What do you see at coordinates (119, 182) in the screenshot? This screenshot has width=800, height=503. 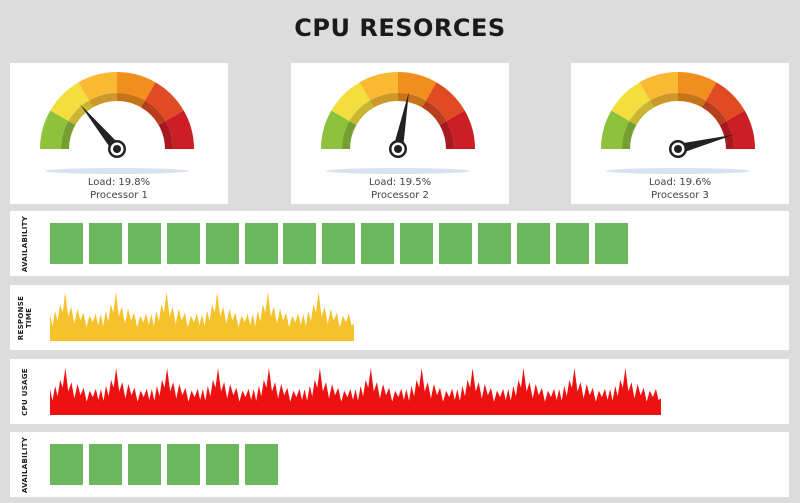 I see `gauge-1-load-label: Load: 19.8%` at bounding box center [119, 182].